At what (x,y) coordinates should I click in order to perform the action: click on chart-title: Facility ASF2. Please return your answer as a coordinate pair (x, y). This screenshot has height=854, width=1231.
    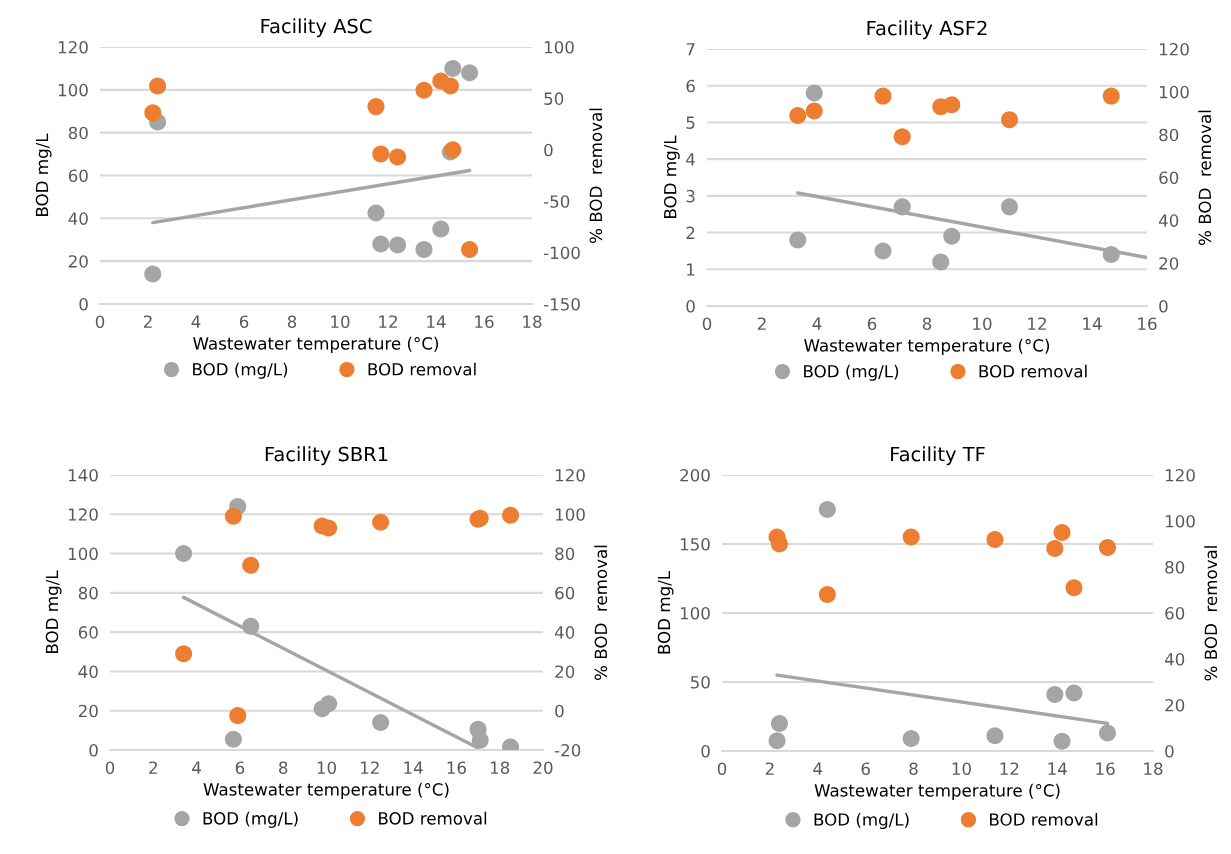
    Looking at the image, I should click on (927, 30).